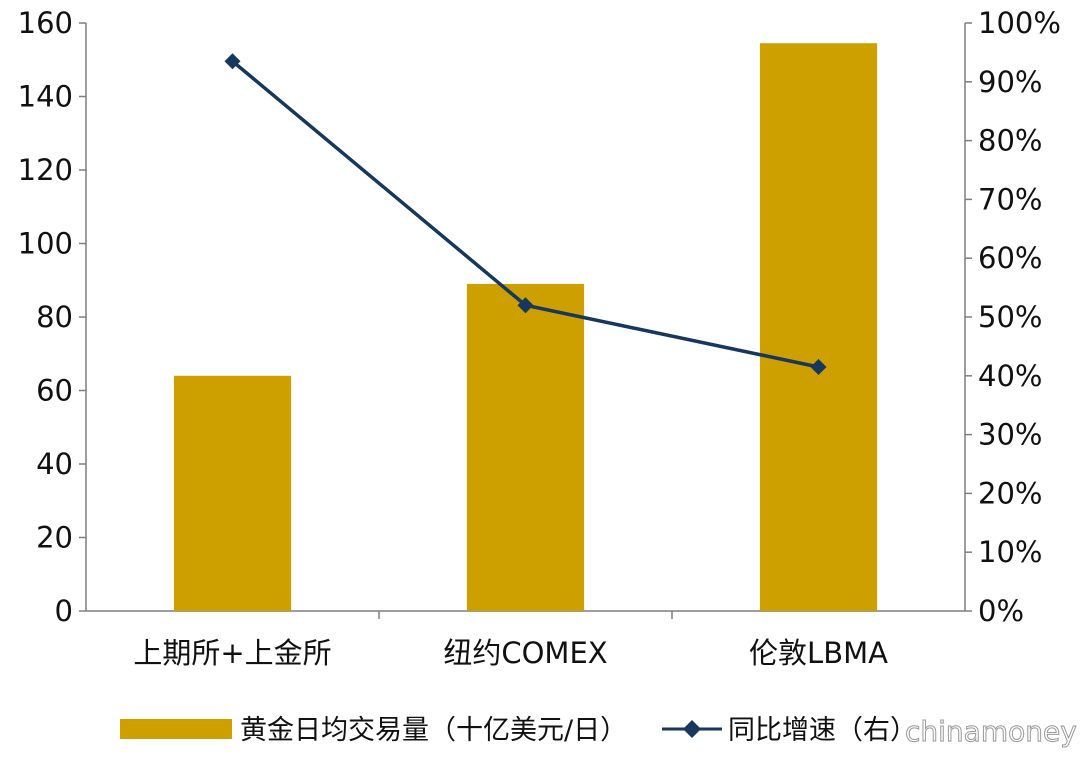 This screenshot has width=1080, height=758. What do you see at coordinates (433, 730) in the screenshot?
I see `legend-bar-label: 黄金日均交易量（十亿美元/日）` at bounding box center [433, 730].